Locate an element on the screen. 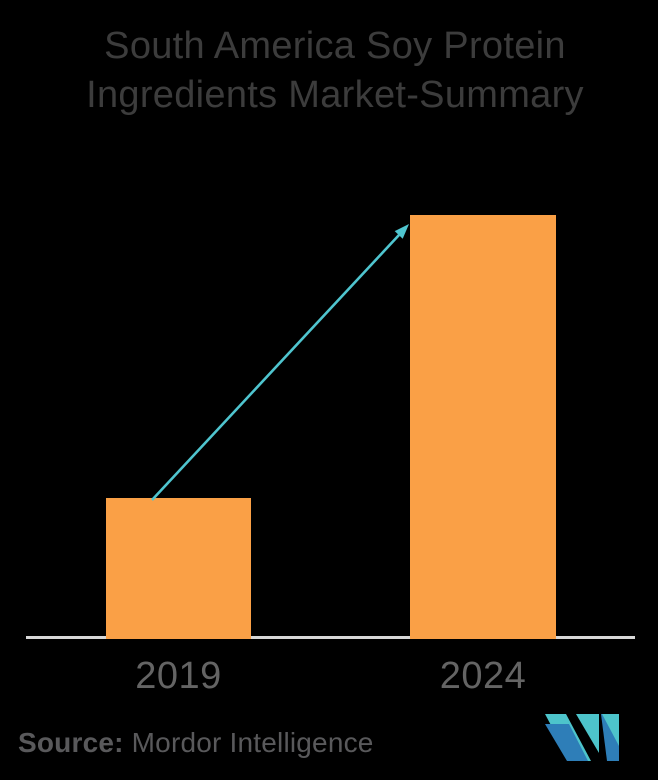  x-tick-label-2019: 2019 is located at coordinates (178, 676).